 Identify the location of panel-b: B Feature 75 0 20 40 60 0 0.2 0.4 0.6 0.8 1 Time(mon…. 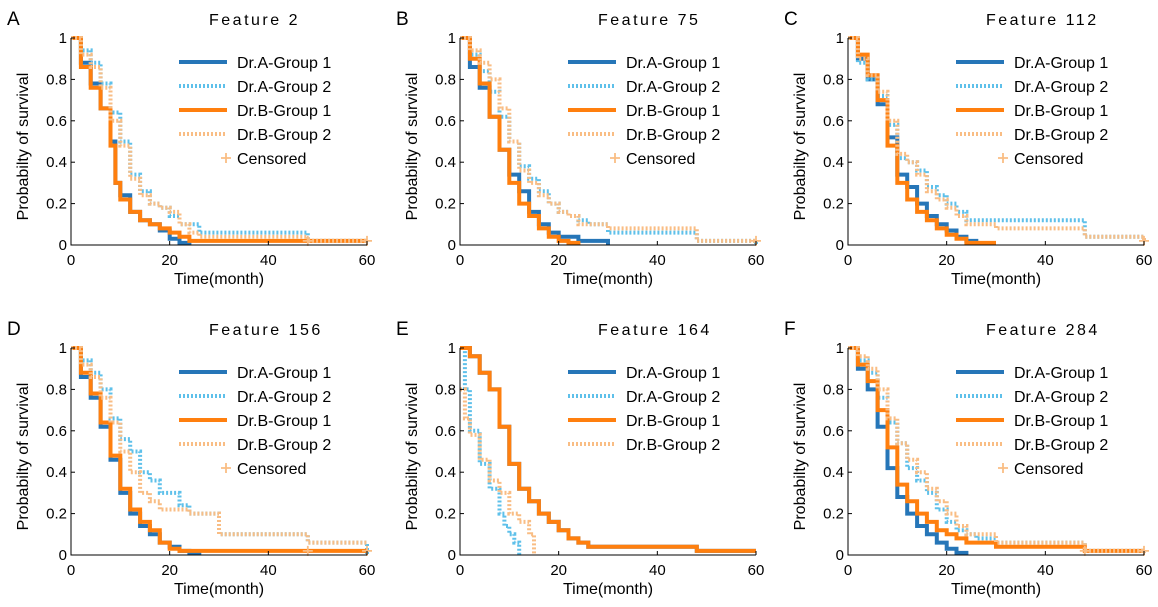
(580, 148).